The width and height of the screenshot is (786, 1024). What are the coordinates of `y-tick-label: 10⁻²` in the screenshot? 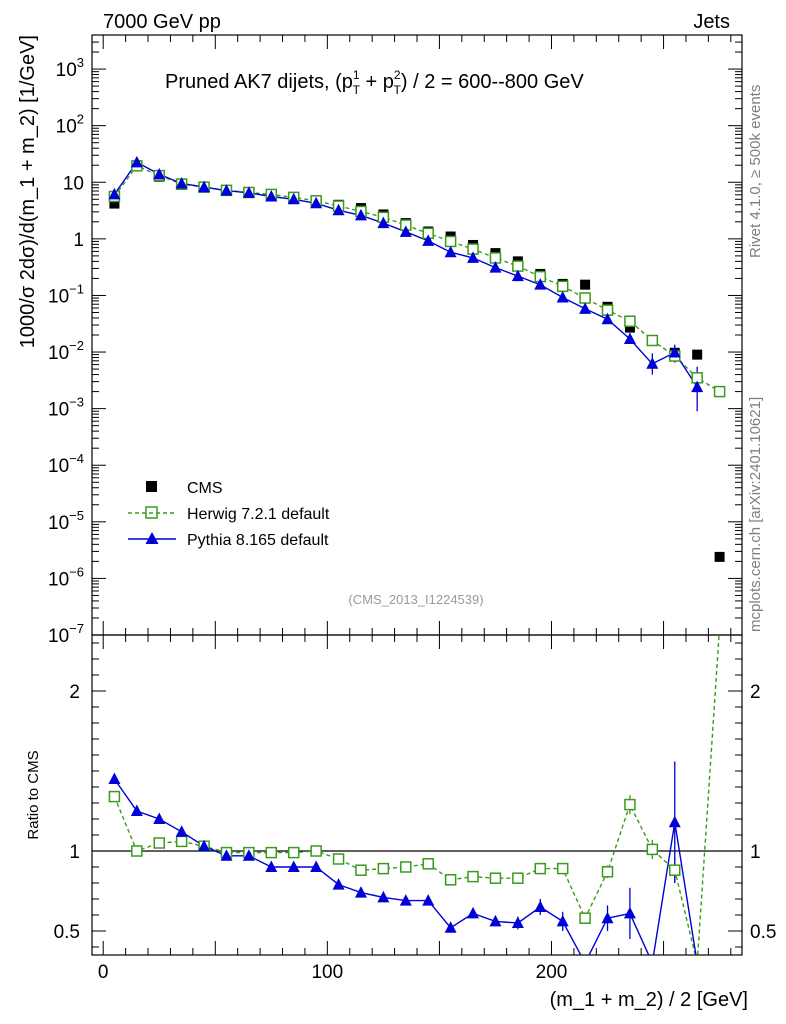 It's located at (66, 351).